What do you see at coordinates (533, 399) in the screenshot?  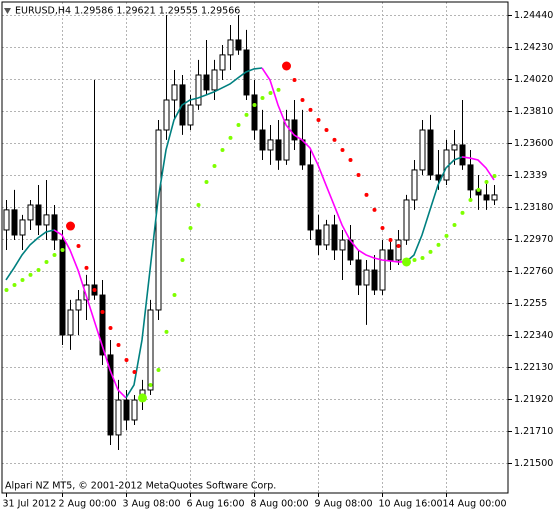 I see `y-tick-label: 1.21920` at bounding box center [533, 399].